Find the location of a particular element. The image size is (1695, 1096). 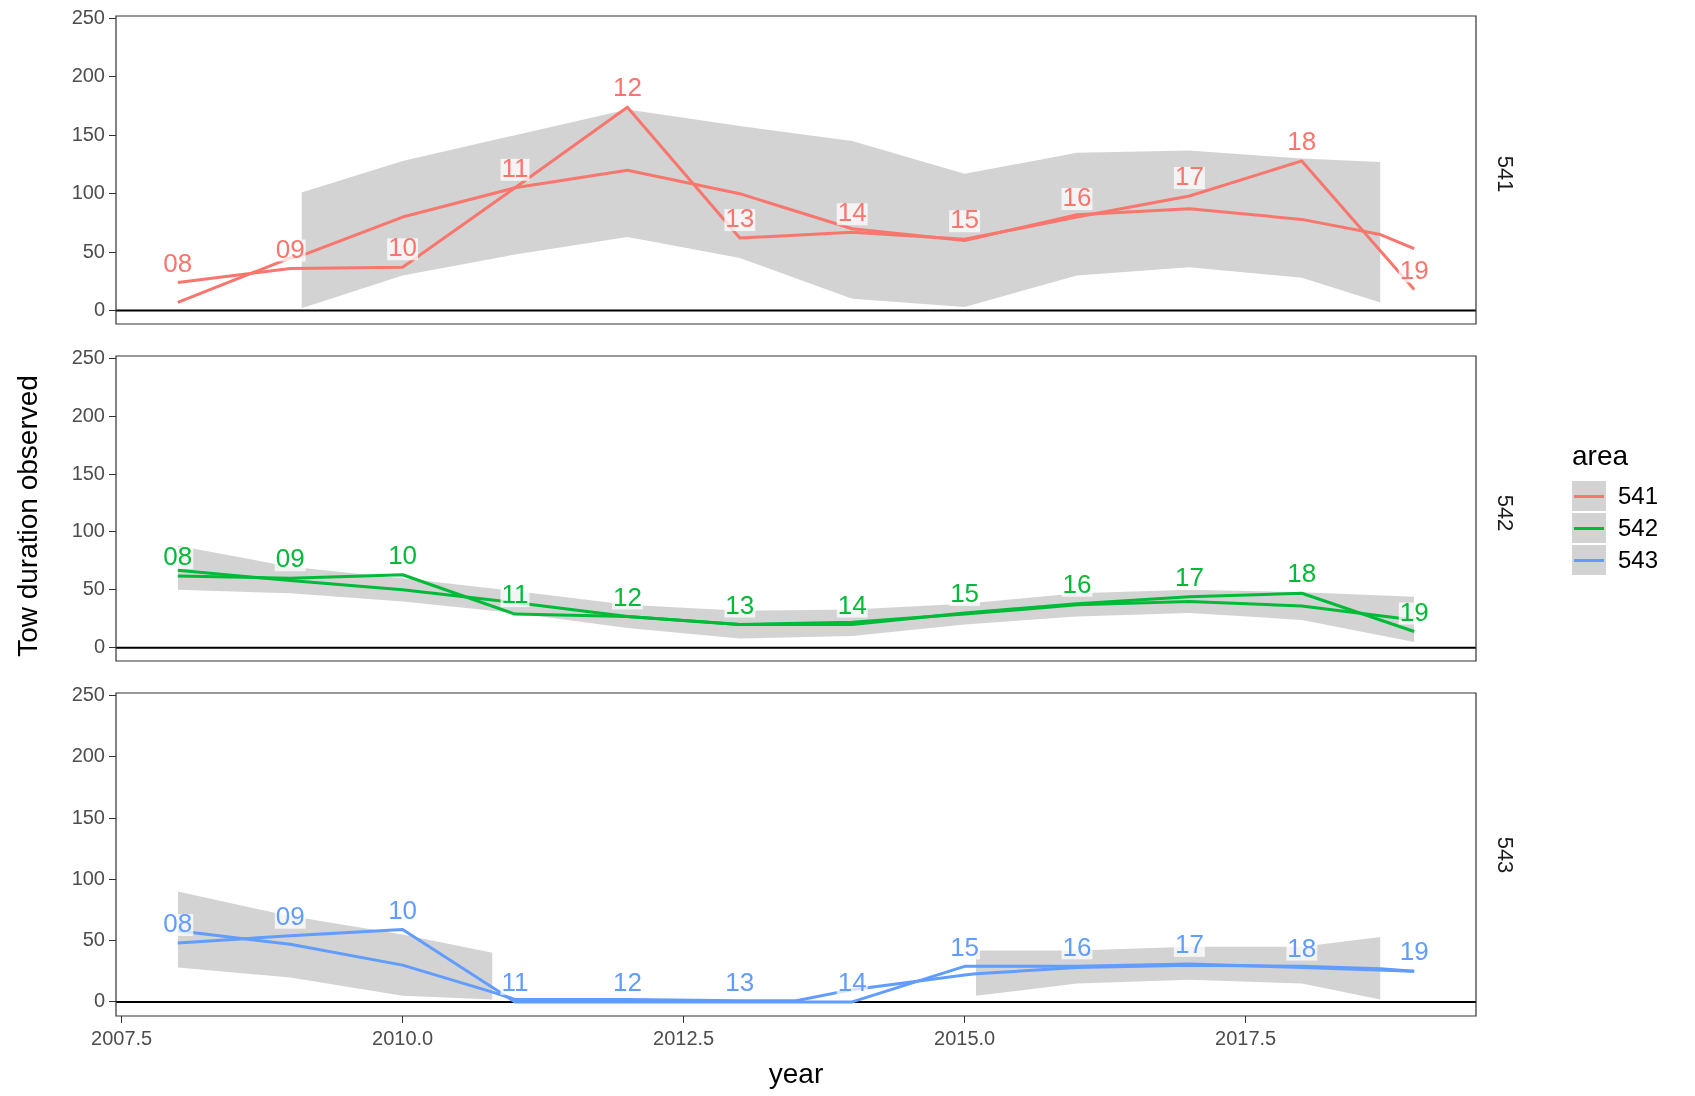

text: 542 is located at coordinates (1505, 512).